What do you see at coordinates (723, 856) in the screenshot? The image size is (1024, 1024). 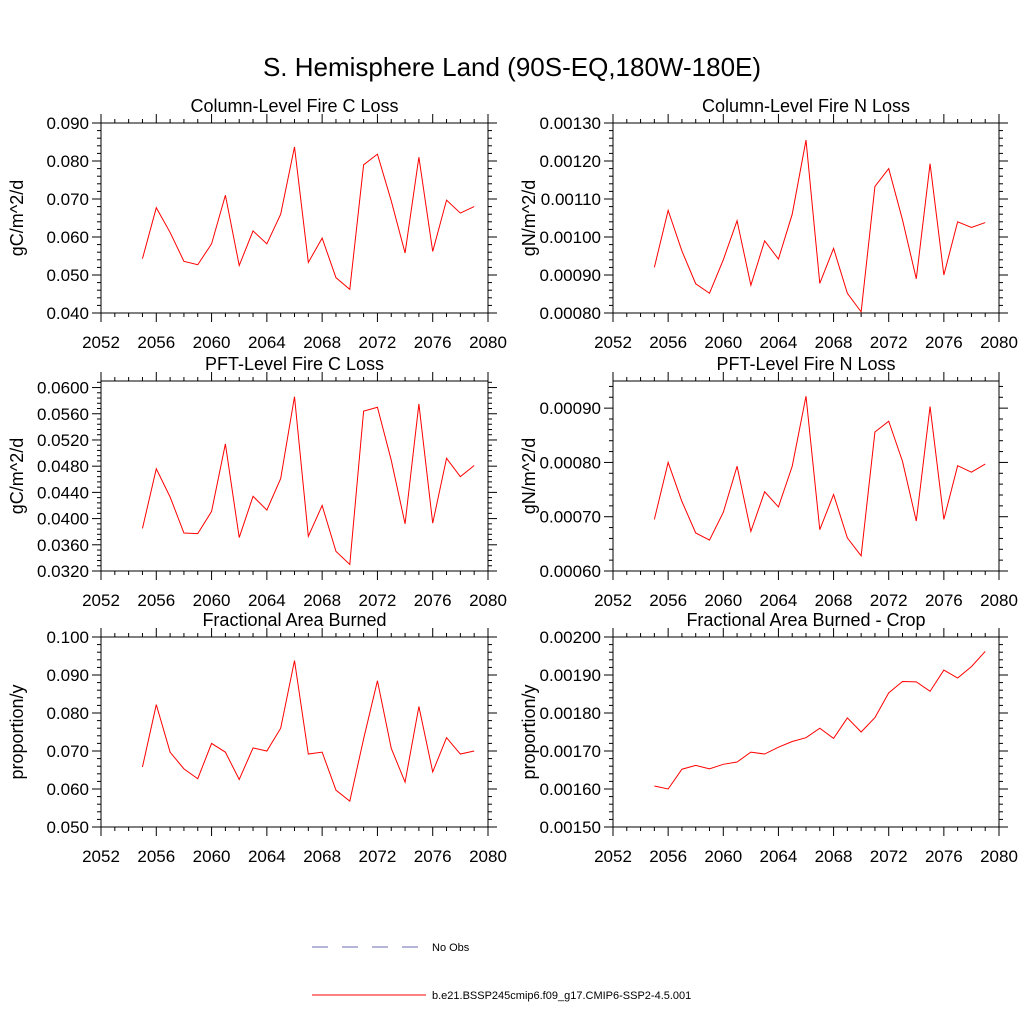 I see `chart-5-xtick-label: 2060` at bounding box center [723, 856].